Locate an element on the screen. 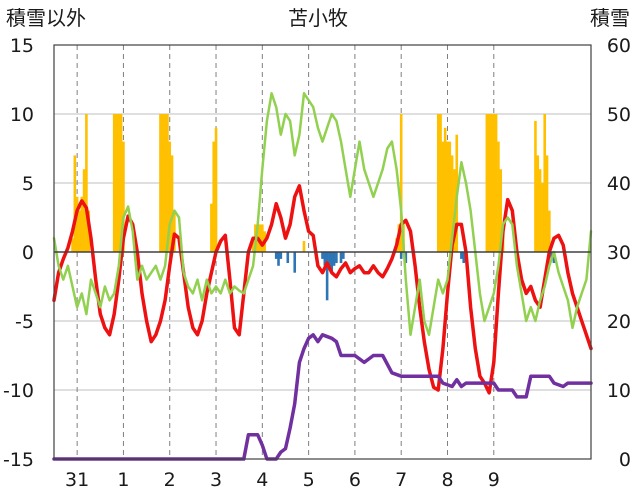 Image resolution: width=636 pixels, height=501 pixels. y-tick-label-right: 30 is located at coordinates (619, 253).